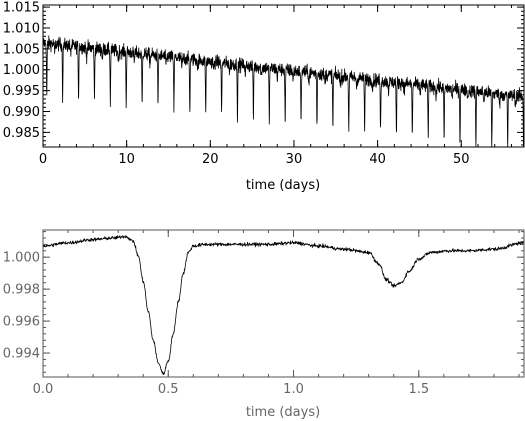  Describe the element at coordinates (294, 159) in the screenshot. I see `top-x-tick-label: 30` at that location.